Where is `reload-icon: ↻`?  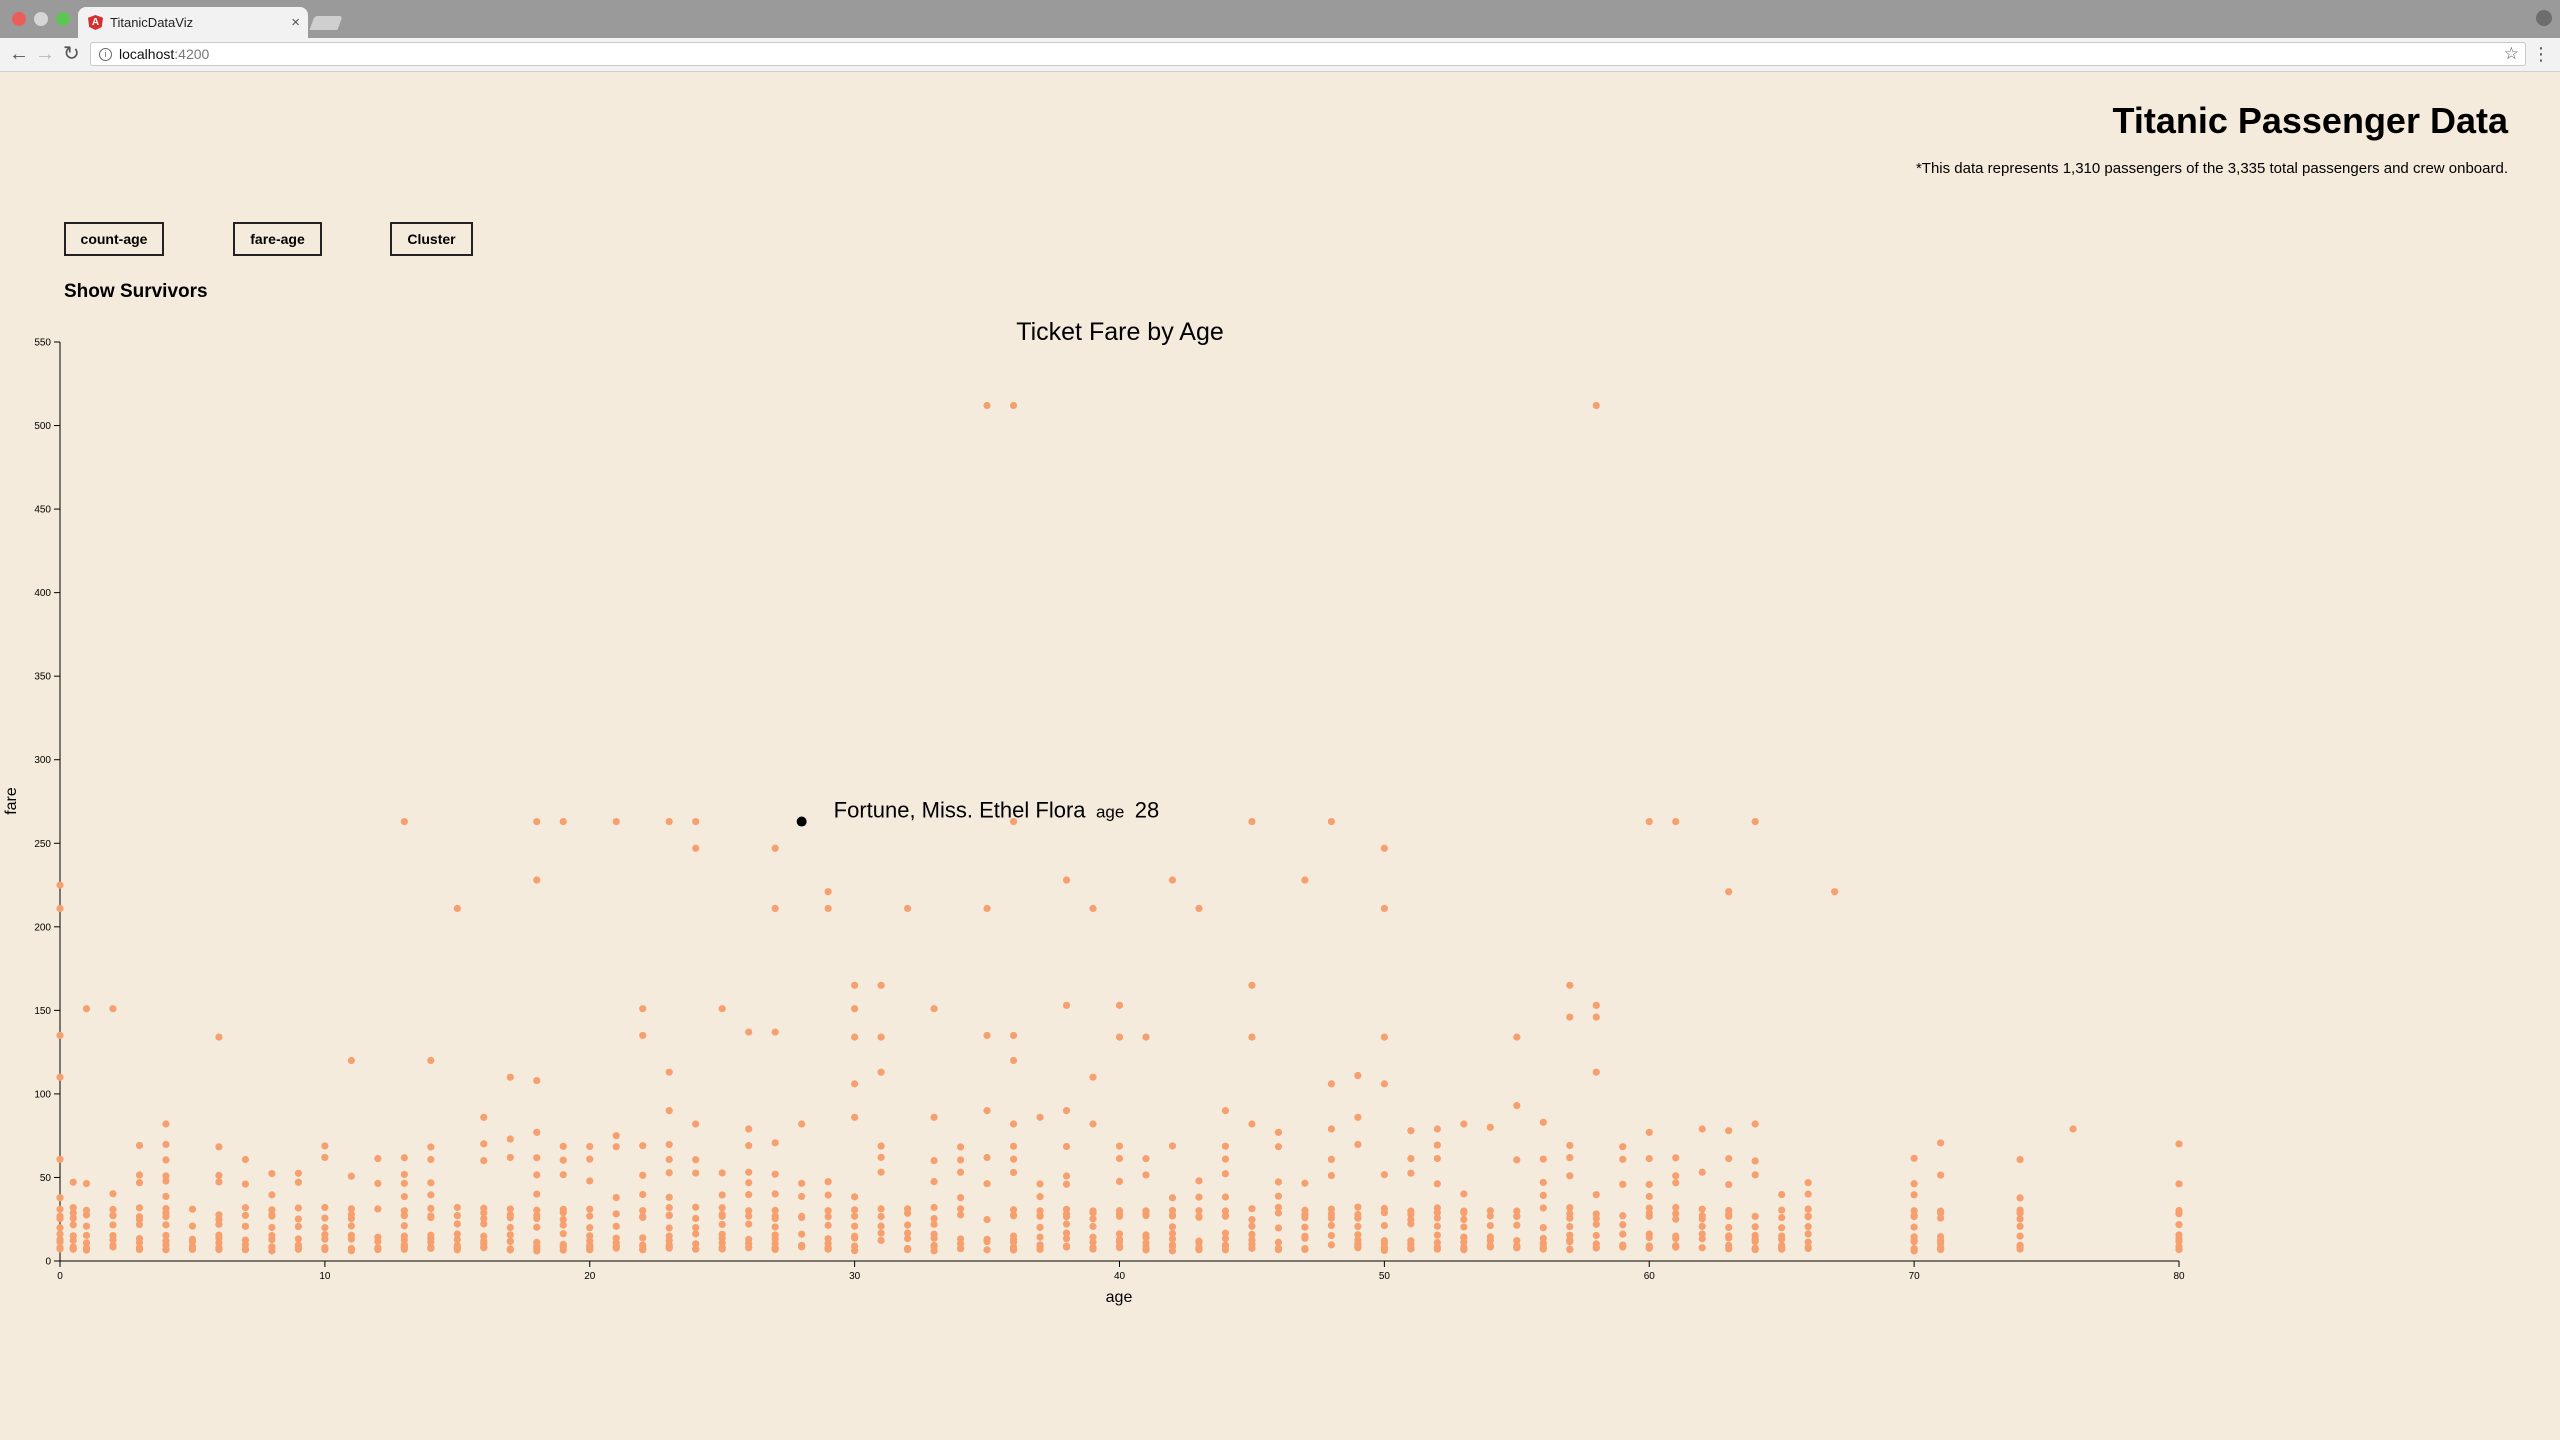
reload-icon: ↻ is located at coordinates (71, 54).